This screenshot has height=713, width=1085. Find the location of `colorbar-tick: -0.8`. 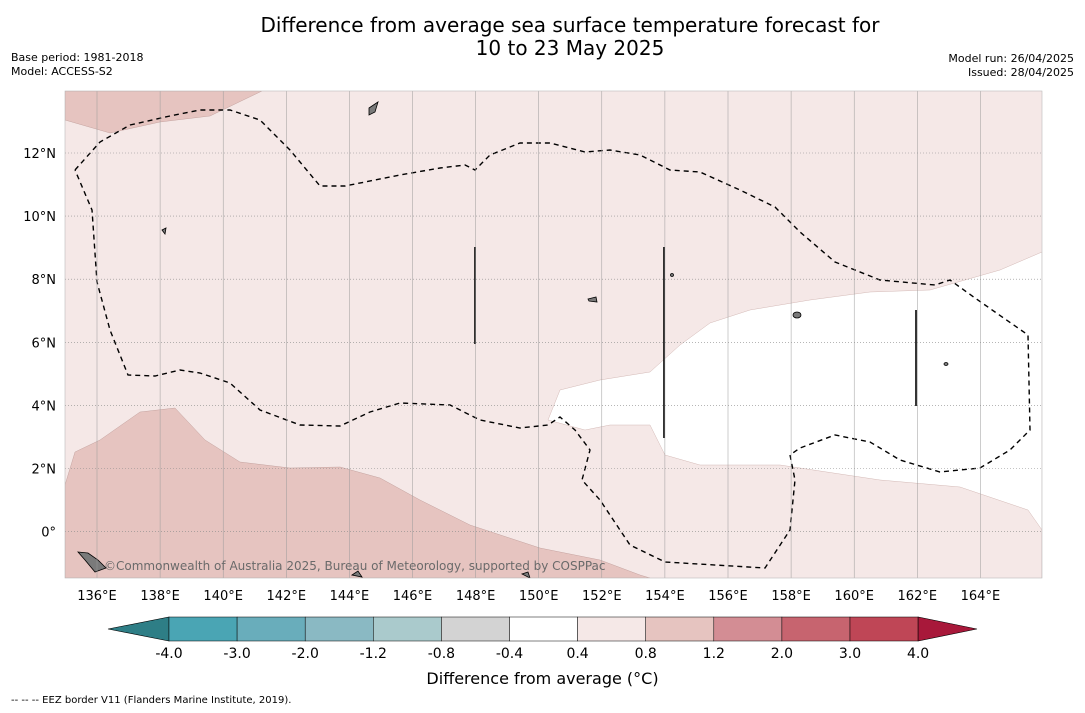

colorbar-tick: -0.8 is located at coordinates (441, 654).